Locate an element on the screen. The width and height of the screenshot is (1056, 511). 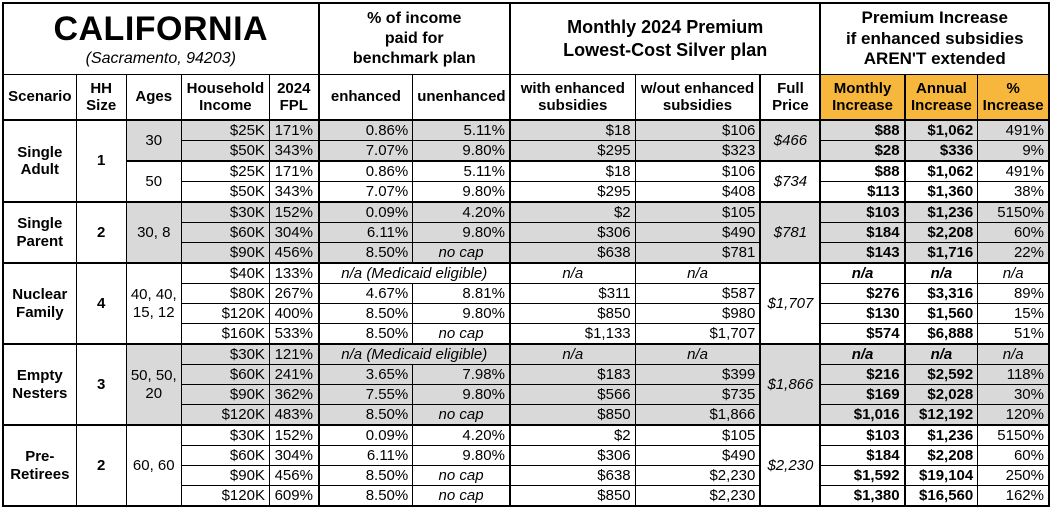
premium-with-subsidies-cell: $850 is located at coordinates (572, 415).